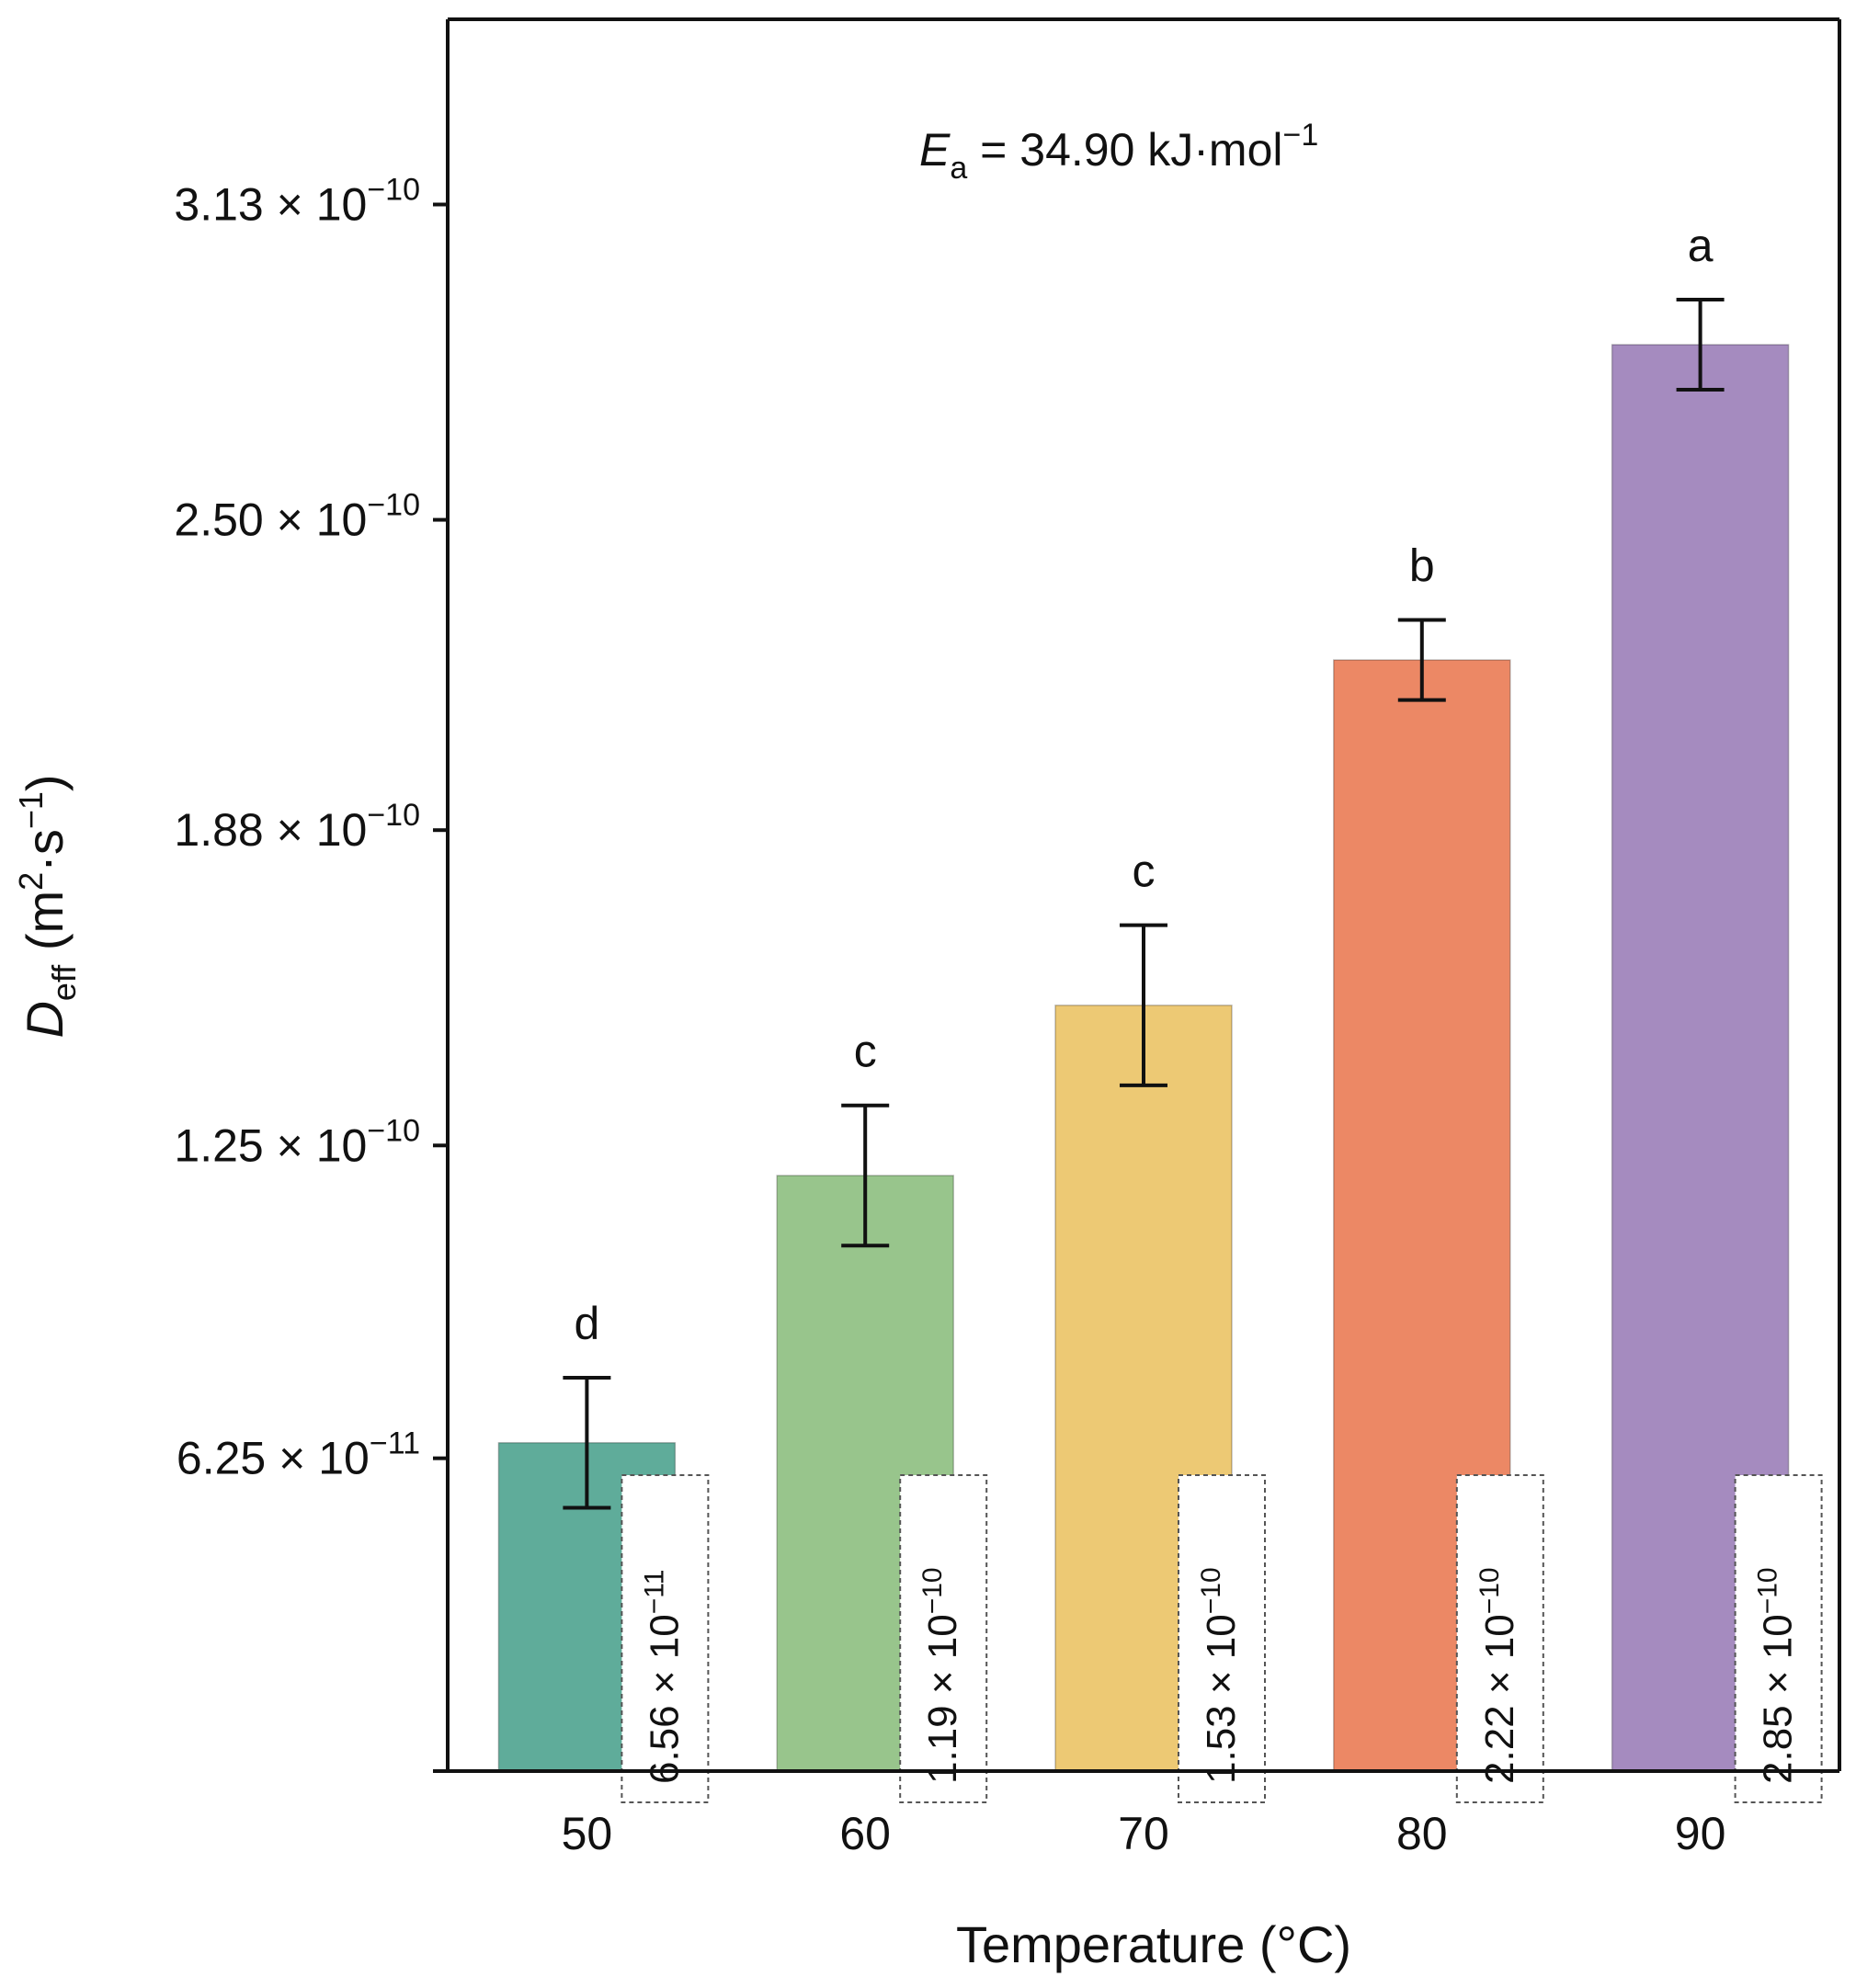  I want to click on value-label-mantissa: 2.22 × 10, so click(1499, 1699).